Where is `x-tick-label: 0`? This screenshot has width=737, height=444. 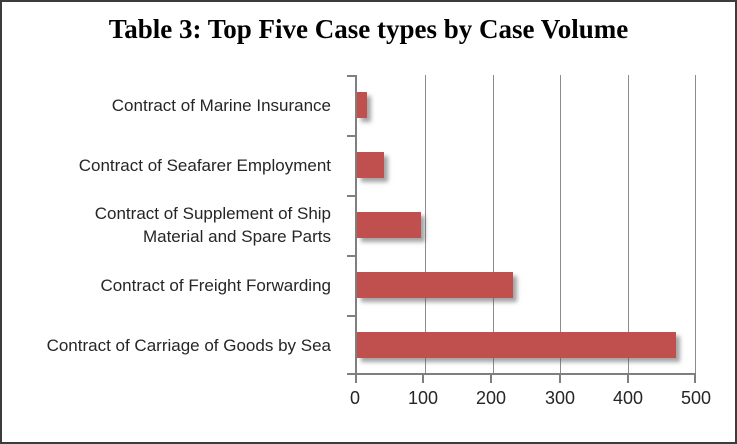 x-tick-label: 0 is located at coordinates (354, 398).